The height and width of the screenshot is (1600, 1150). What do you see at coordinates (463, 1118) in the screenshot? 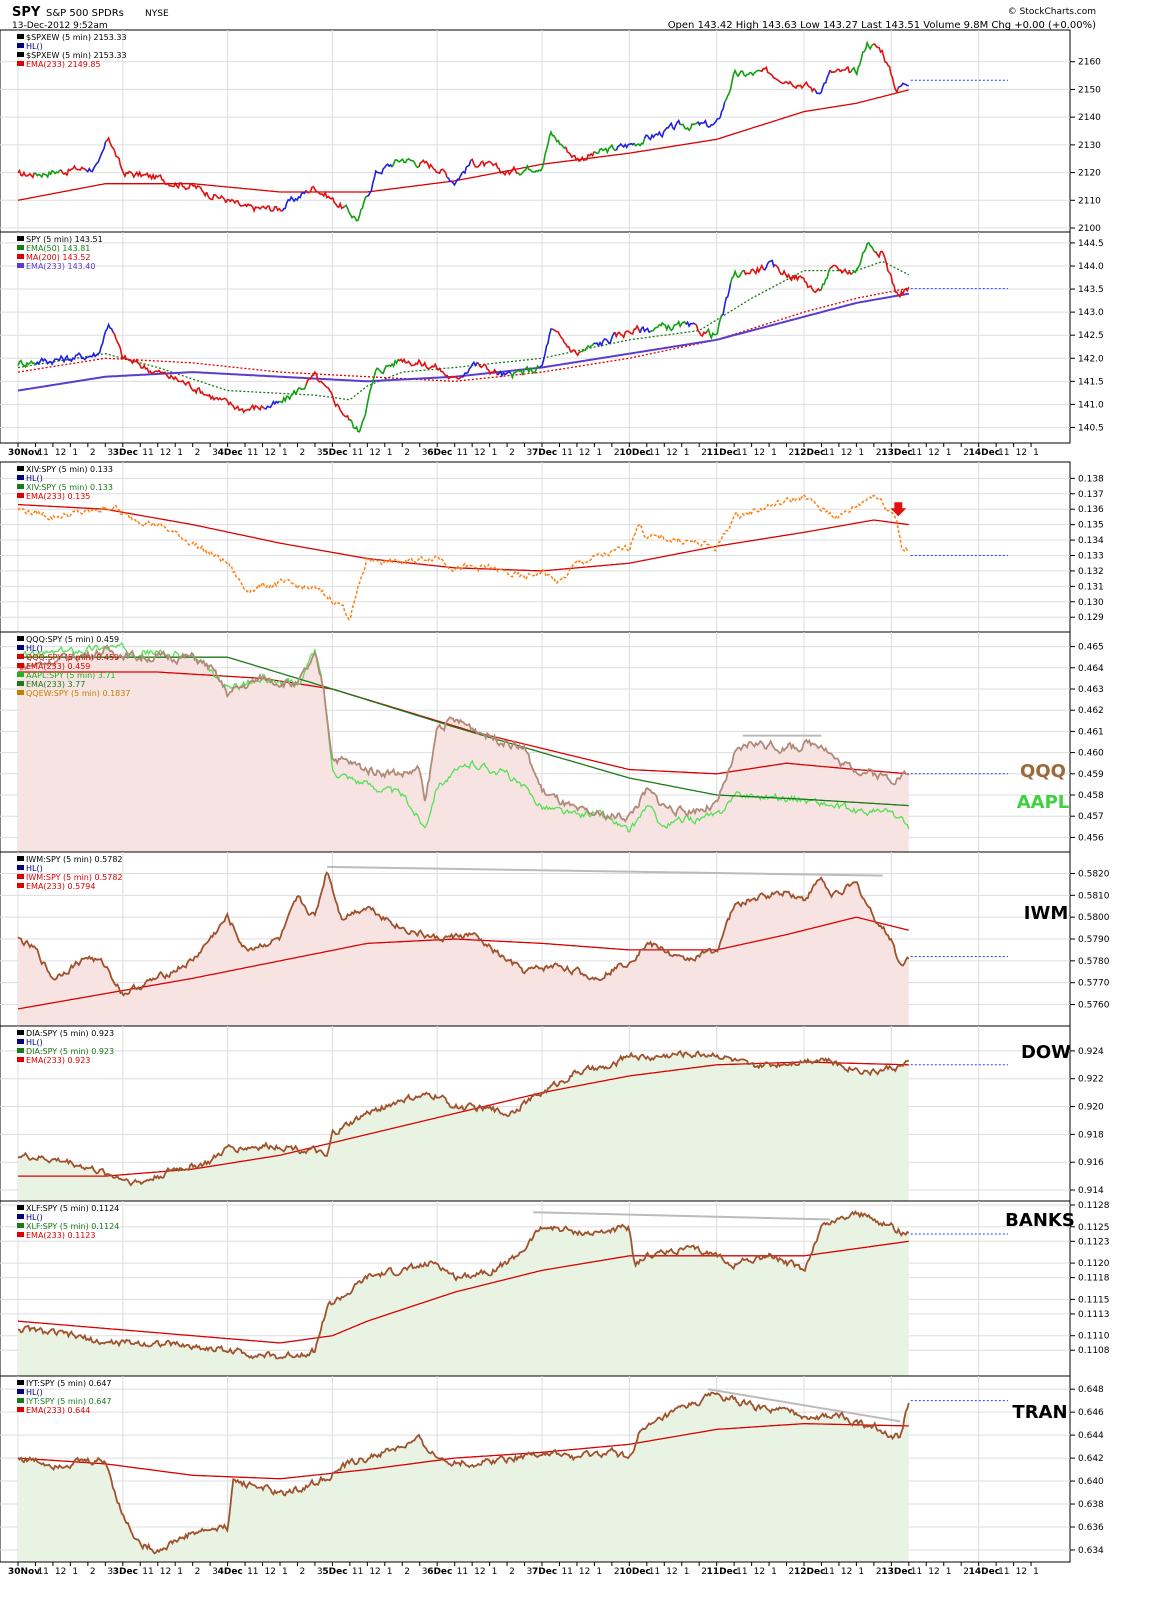
I see `series-dia-main` at bounding box center [463, 1118].